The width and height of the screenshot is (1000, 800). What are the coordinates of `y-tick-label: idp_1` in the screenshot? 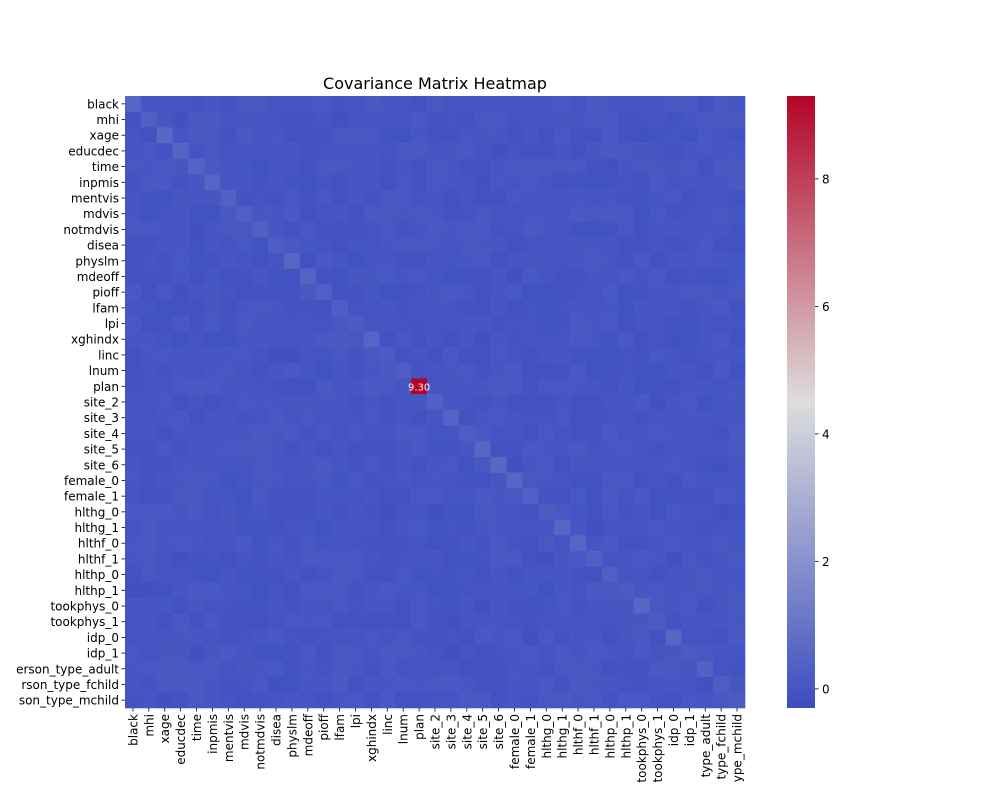 It's located at (103, 654).